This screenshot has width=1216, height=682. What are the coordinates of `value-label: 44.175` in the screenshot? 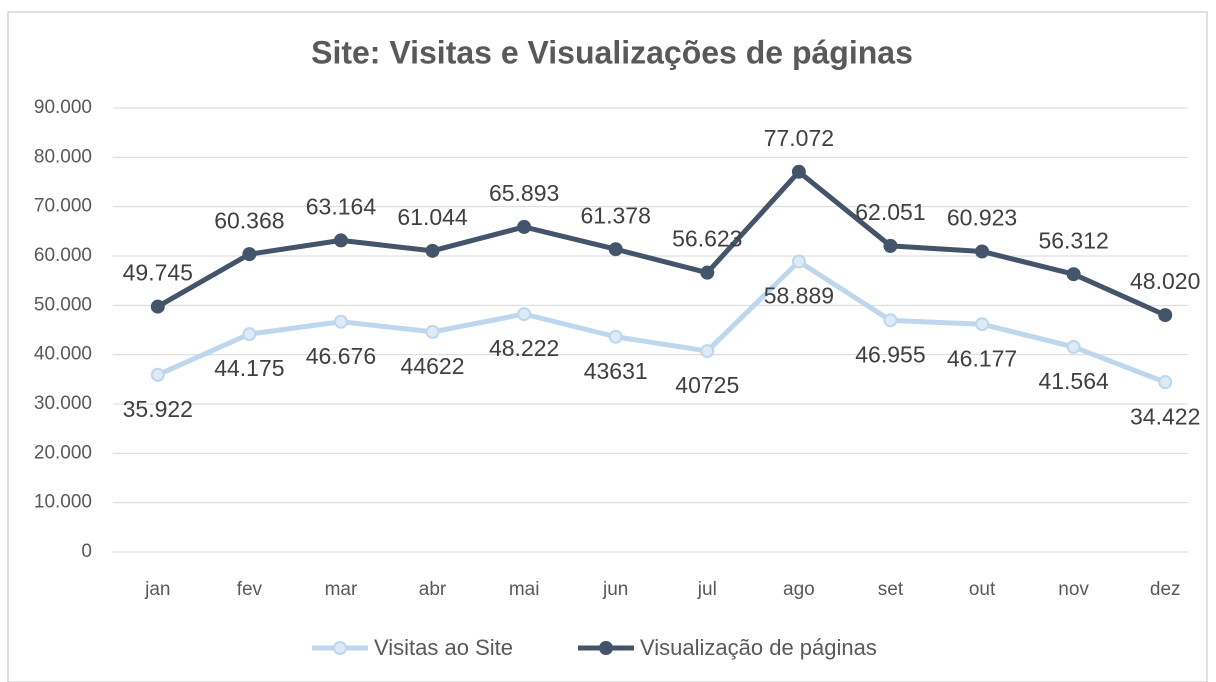 It's located at (249, 368).